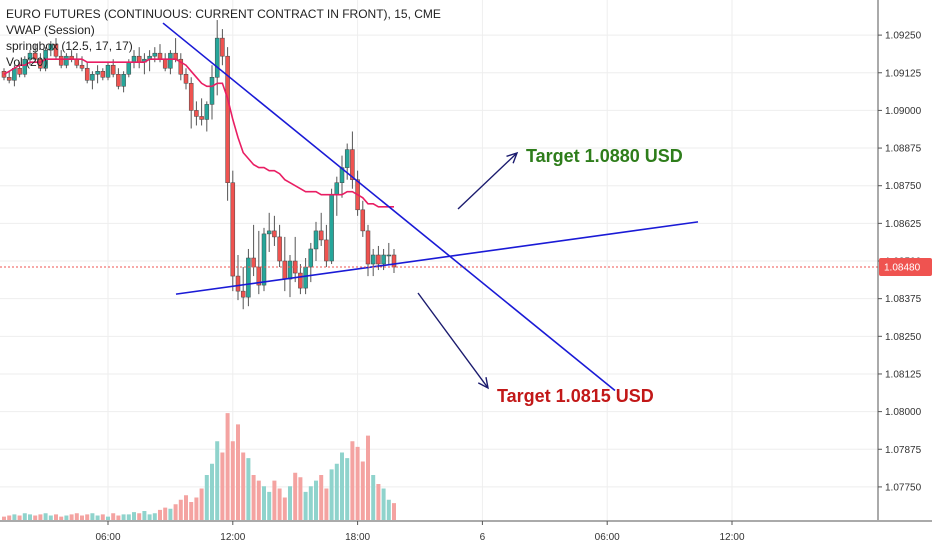 The image size is (932, 550). I want to click on arrow-down, so click(453, 341).